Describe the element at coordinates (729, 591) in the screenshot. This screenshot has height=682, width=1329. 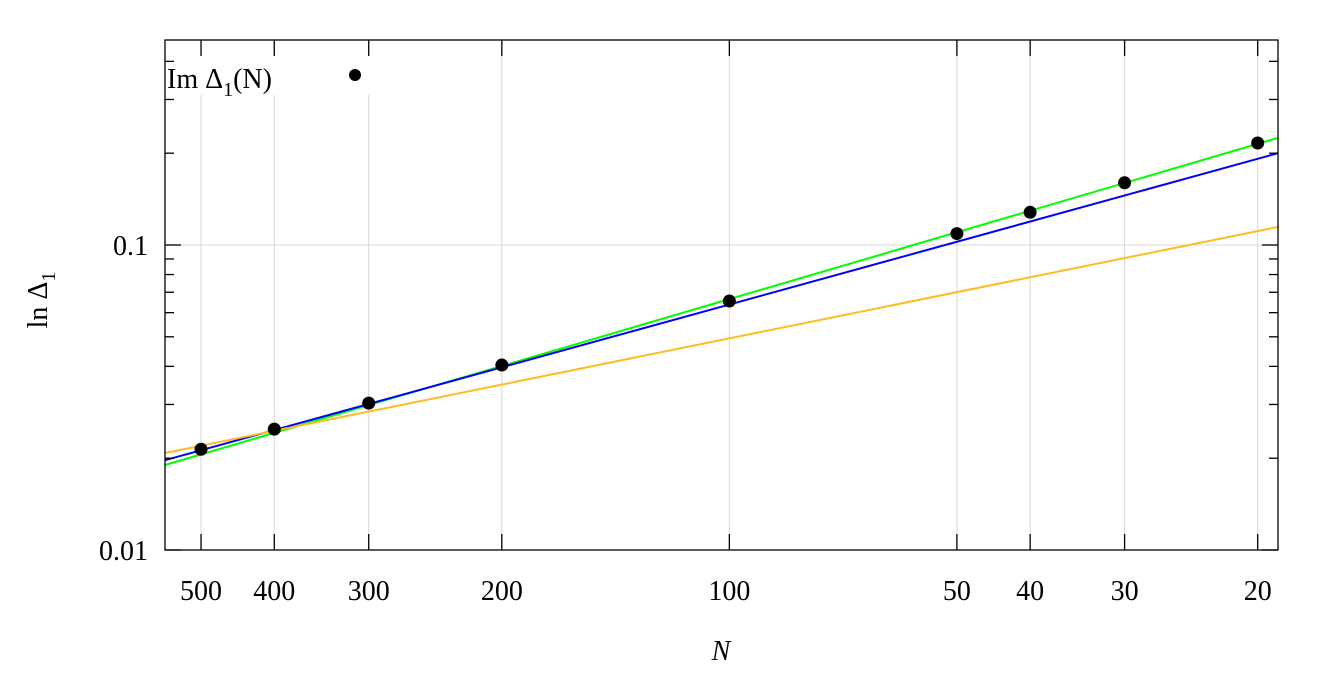
I see `x-tick-label: 100` at that location.